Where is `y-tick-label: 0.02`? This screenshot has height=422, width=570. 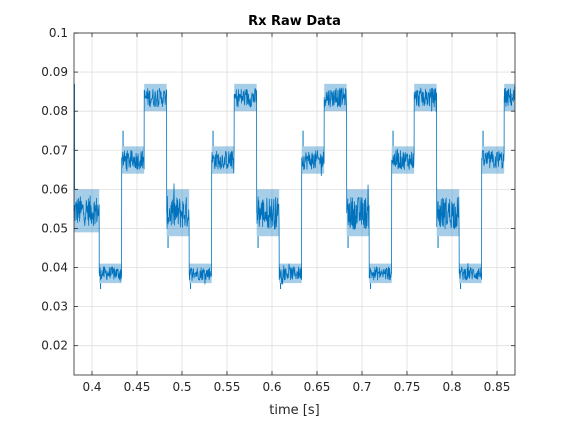 y-tick-label: 0.02 is located at coordinates (54, 346).